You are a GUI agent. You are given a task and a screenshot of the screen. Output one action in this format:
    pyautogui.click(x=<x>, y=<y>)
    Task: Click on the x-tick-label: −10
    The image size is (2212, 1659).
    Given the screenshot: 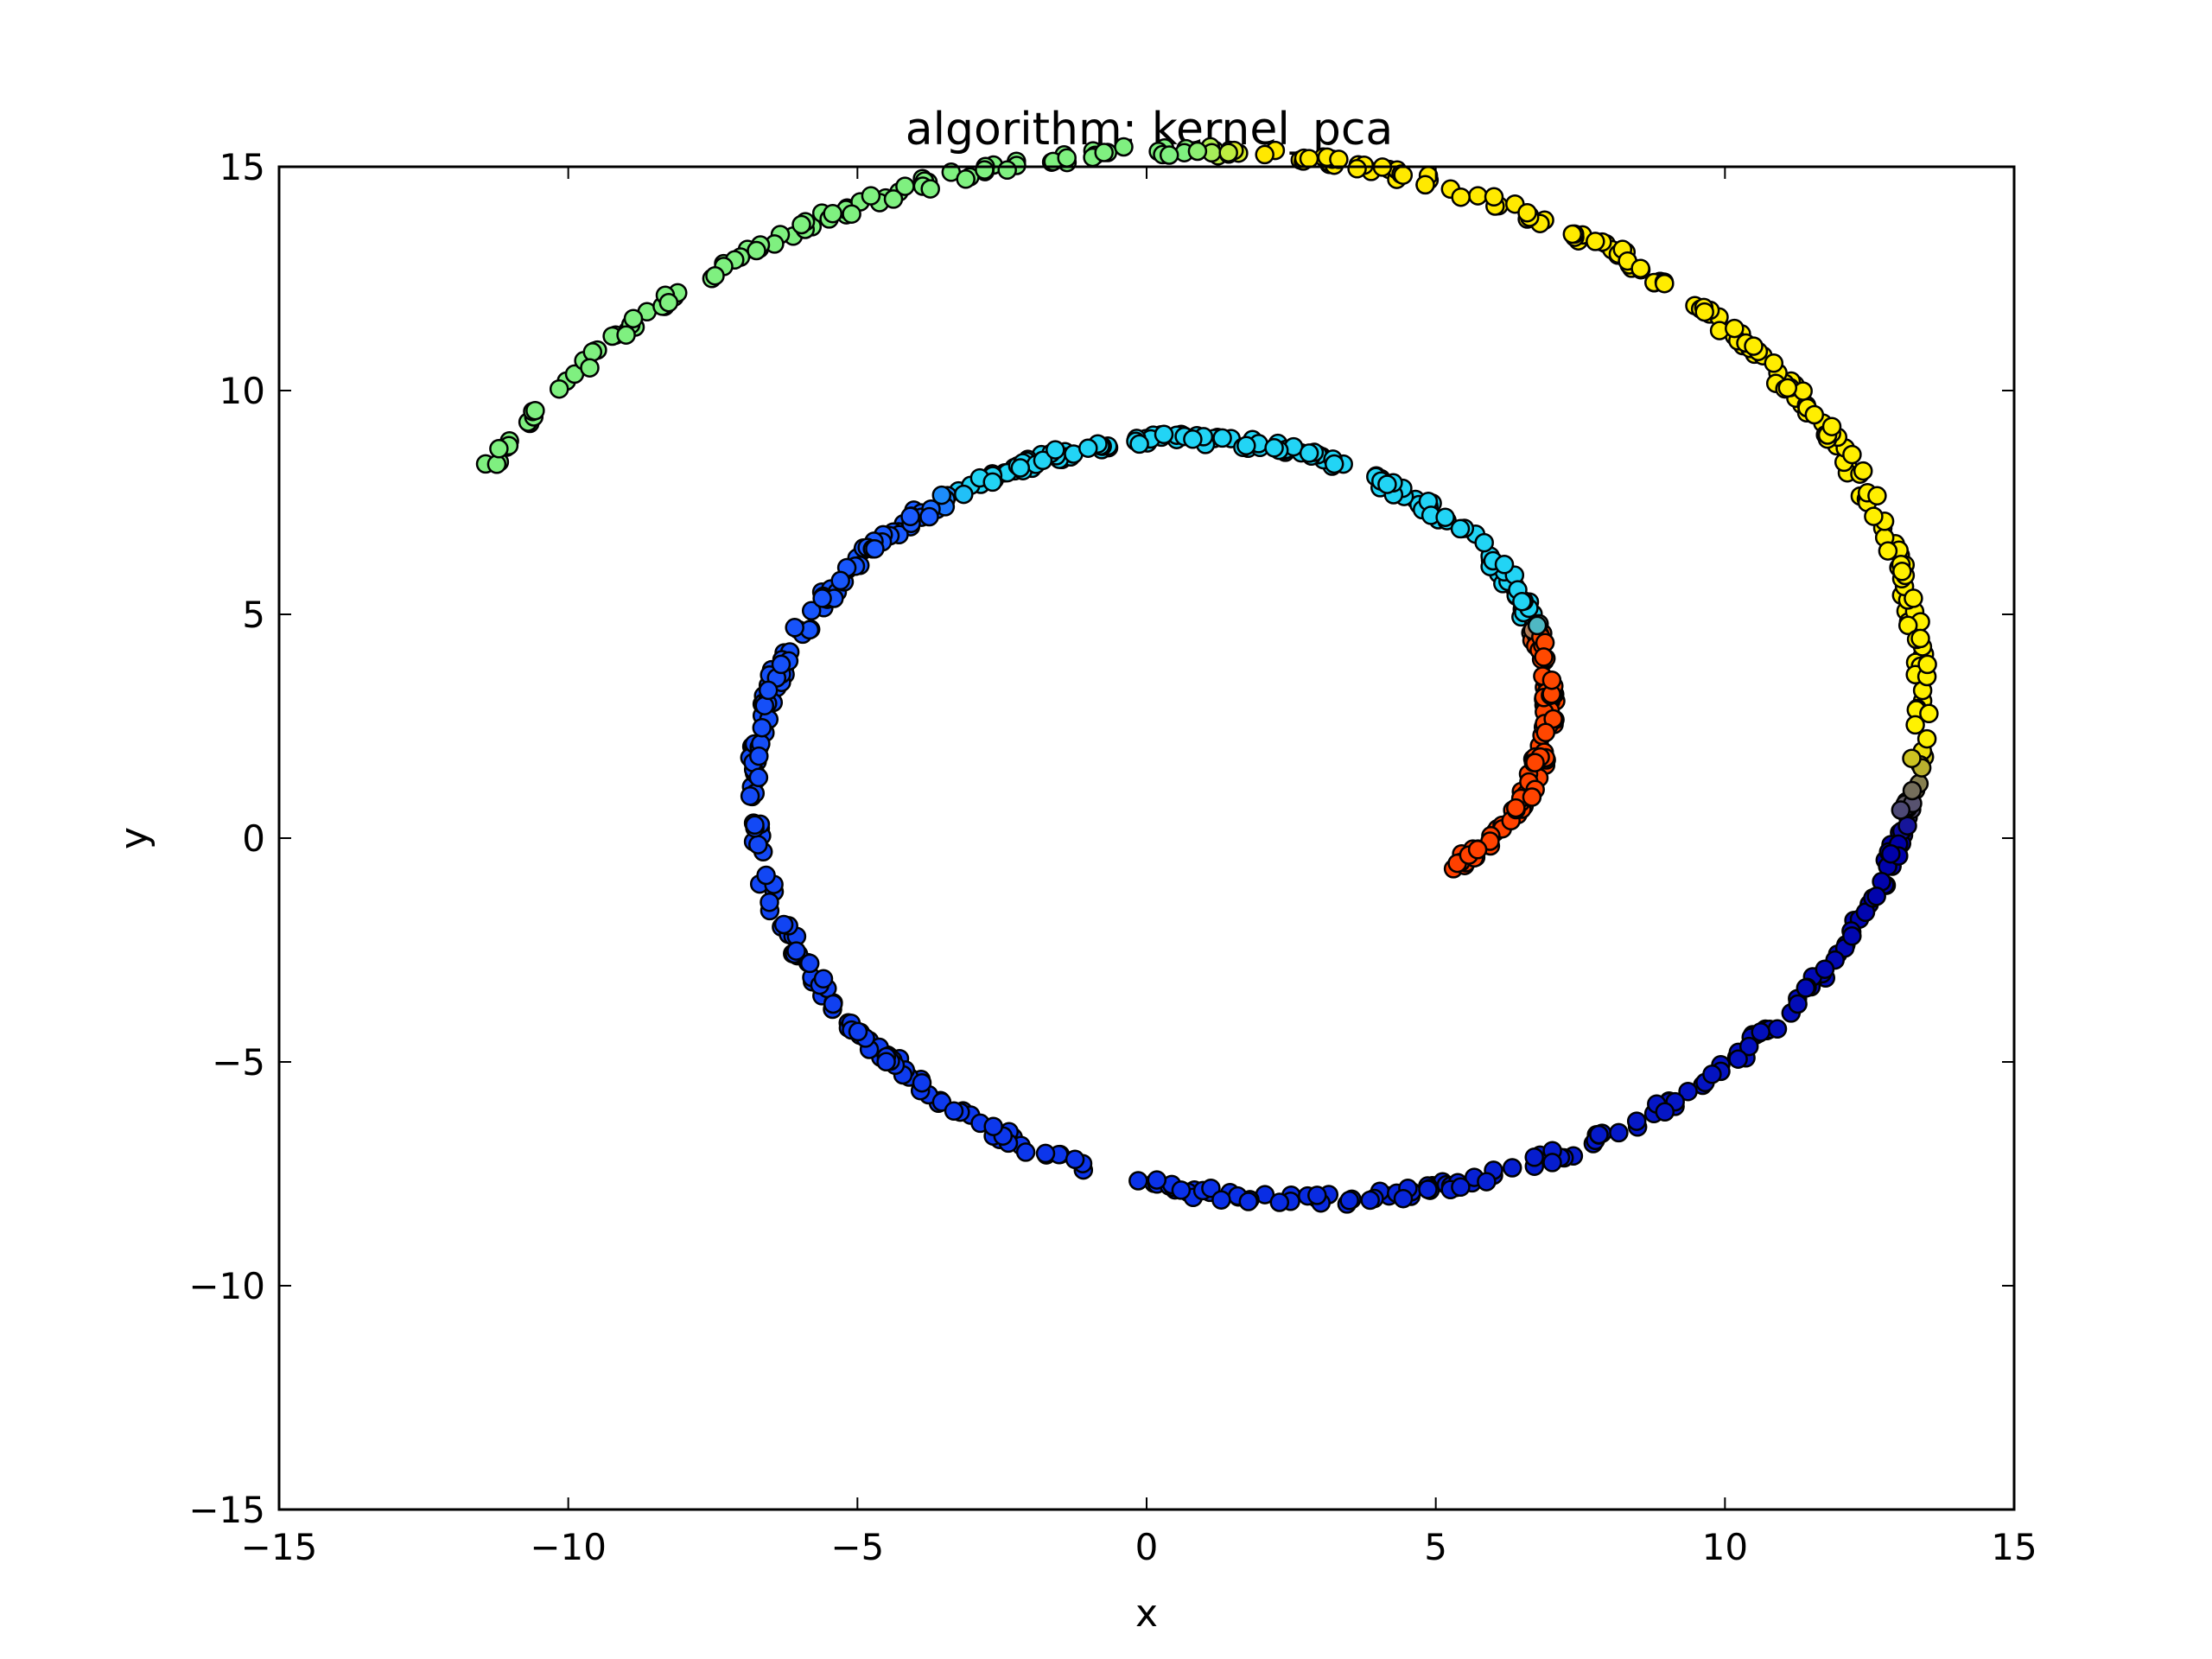 What is the action you would take?
    pyautogui.click(x=568, y=1547)
    